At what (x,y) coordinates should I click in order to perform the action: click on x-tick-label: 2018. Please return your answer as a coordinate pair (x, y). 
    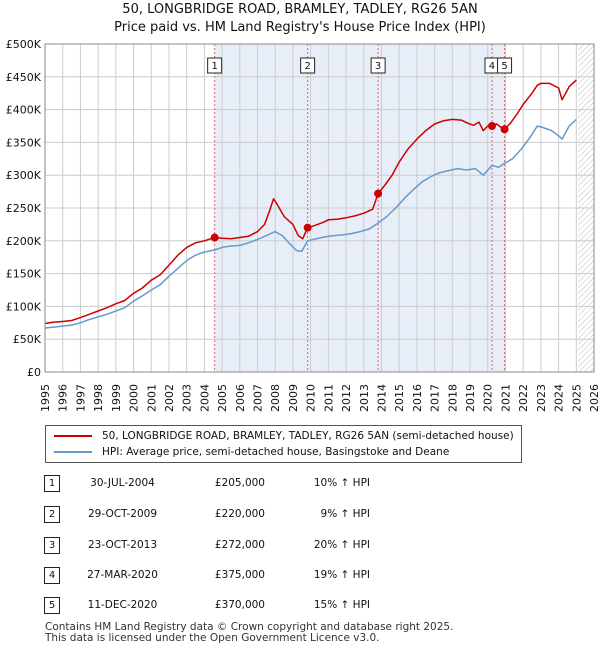
    Looking at the image, I should click on (452, 398).